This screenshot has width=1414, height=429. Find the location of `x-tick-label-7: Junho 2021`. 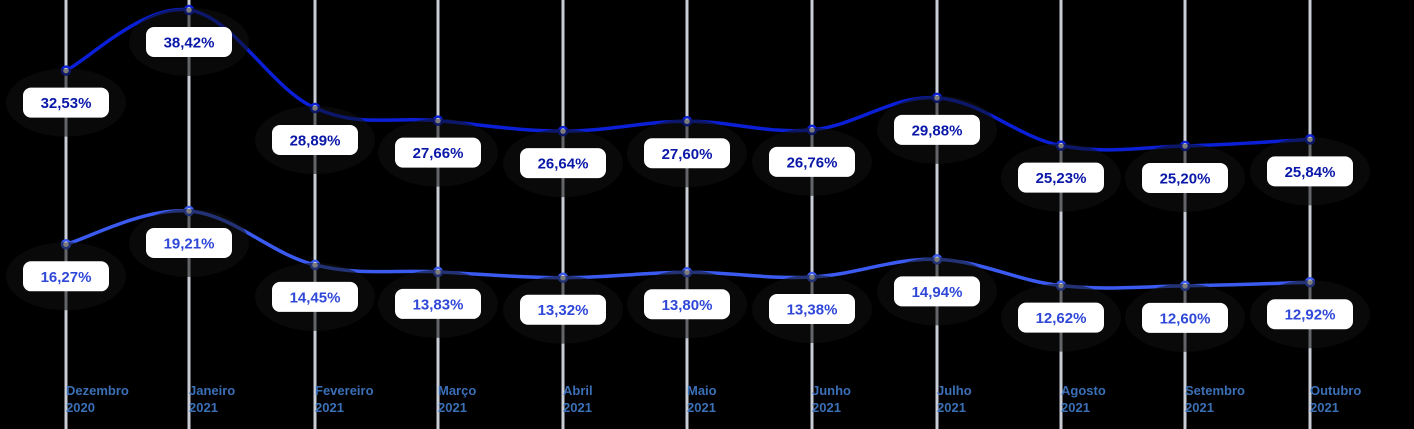

x-tick-label-7: Junho 2021 is located at coordinates (831, 399).